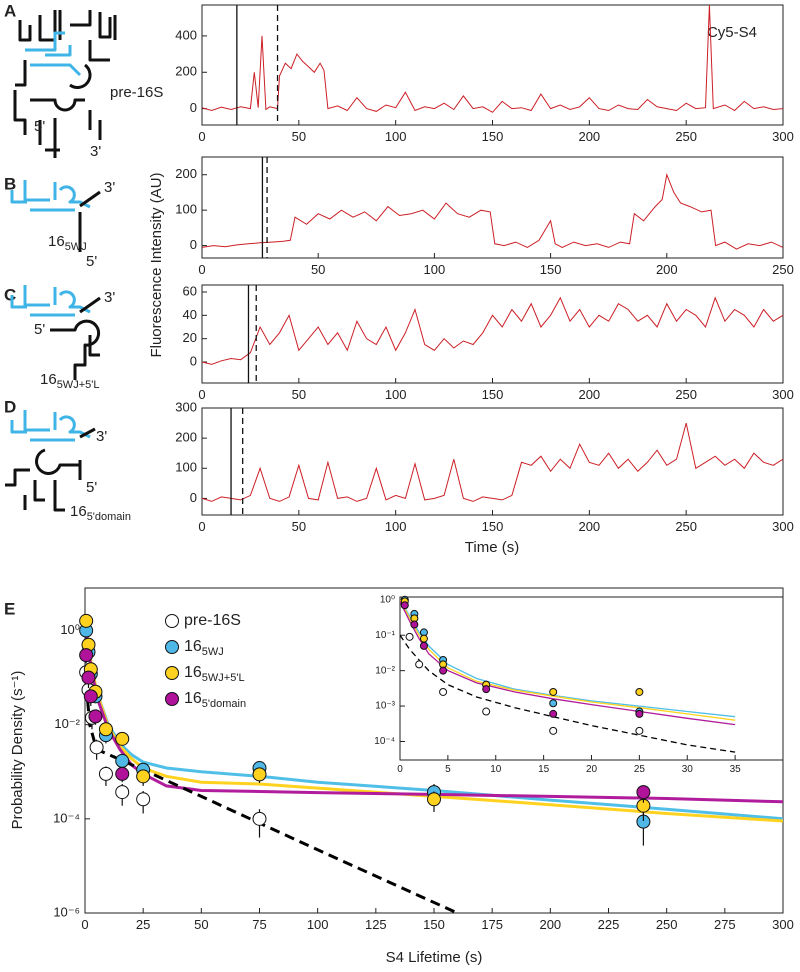  What do you see at coordinates (190, 290) in the screenshot?
I see `y-tick-label: 60` at bounding box center [190, 290].